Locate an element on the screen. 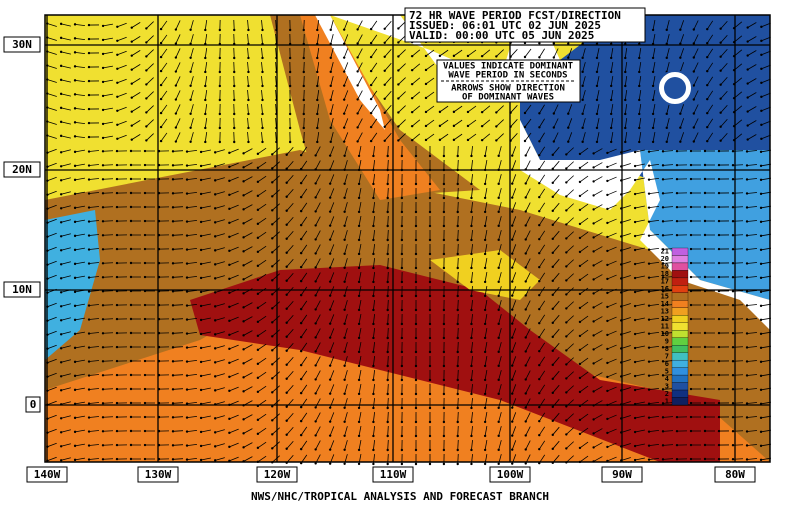 This screenshot has height=509, width=800. scale-label: 15 is located at coordinates (665, 297).